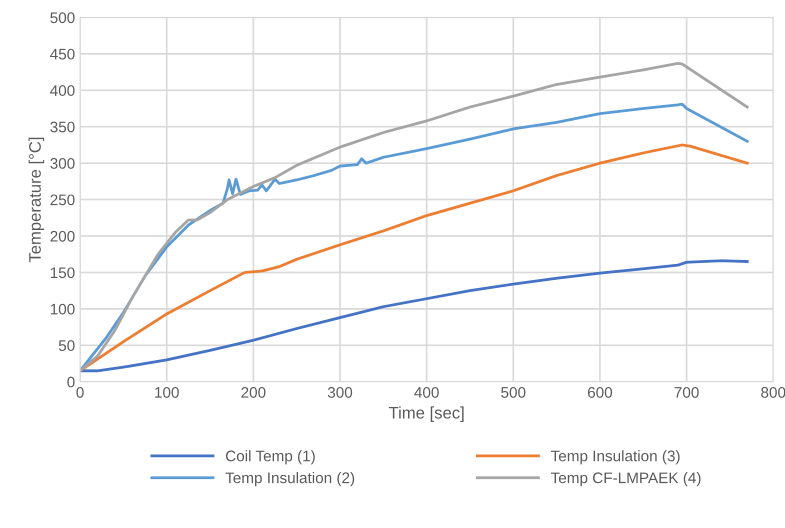 Image resolution: width=785 pixels, height=528 pixels. What do you see at coordinates (686, 392) in the screenshot?
I see `x-tick-label: 700` at bounding box center [686, 392].